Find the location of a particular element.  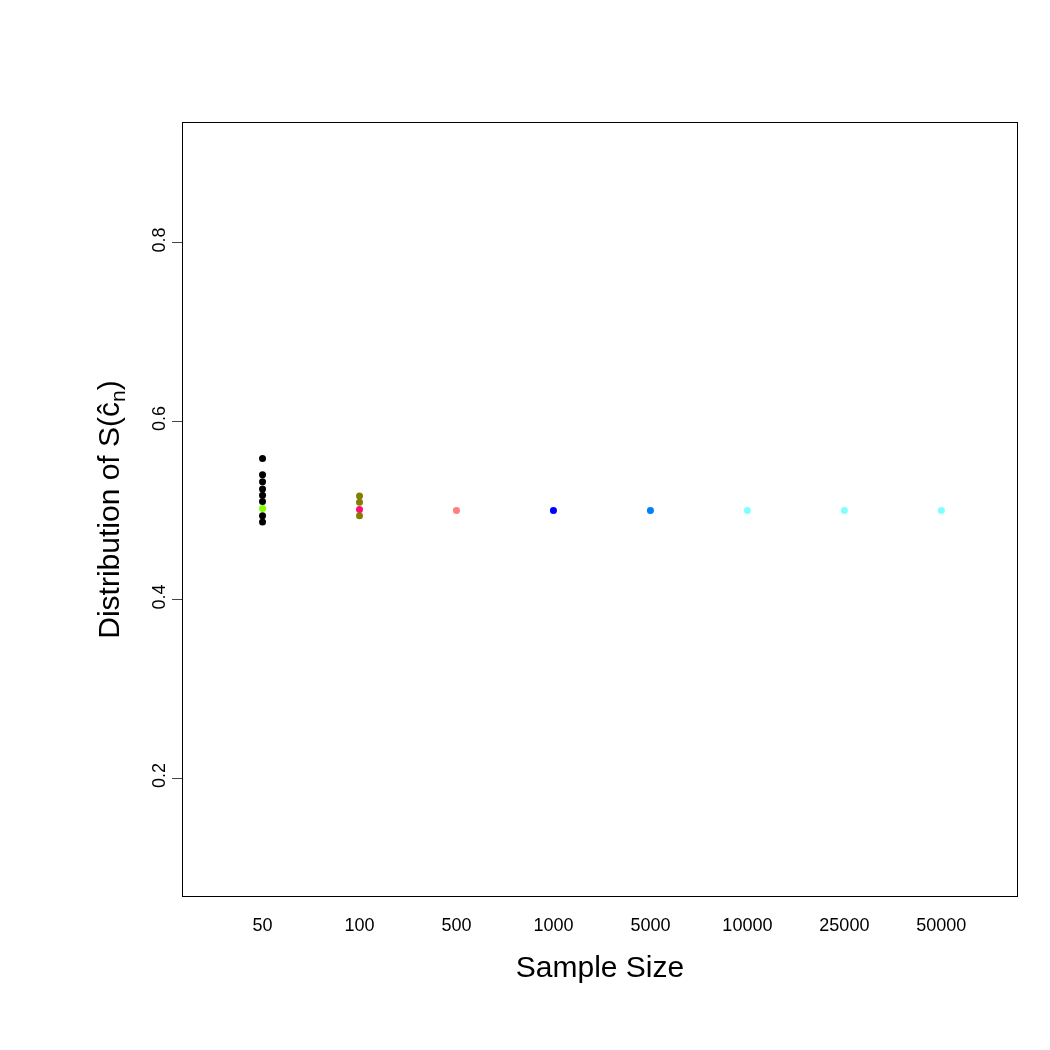

x-tick-label: 5000 is located at coordinates (650, 924).